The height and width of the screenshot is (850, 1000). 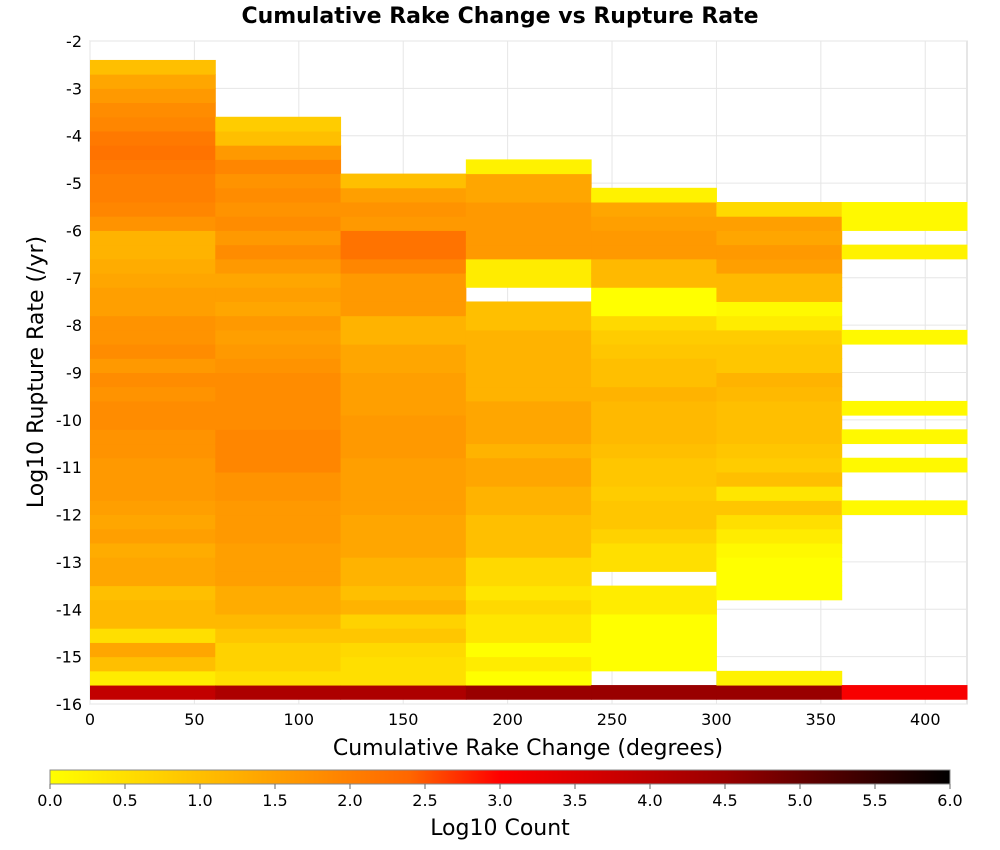 I want to click on y-tick-label: -9, so click(x=74, y=373).